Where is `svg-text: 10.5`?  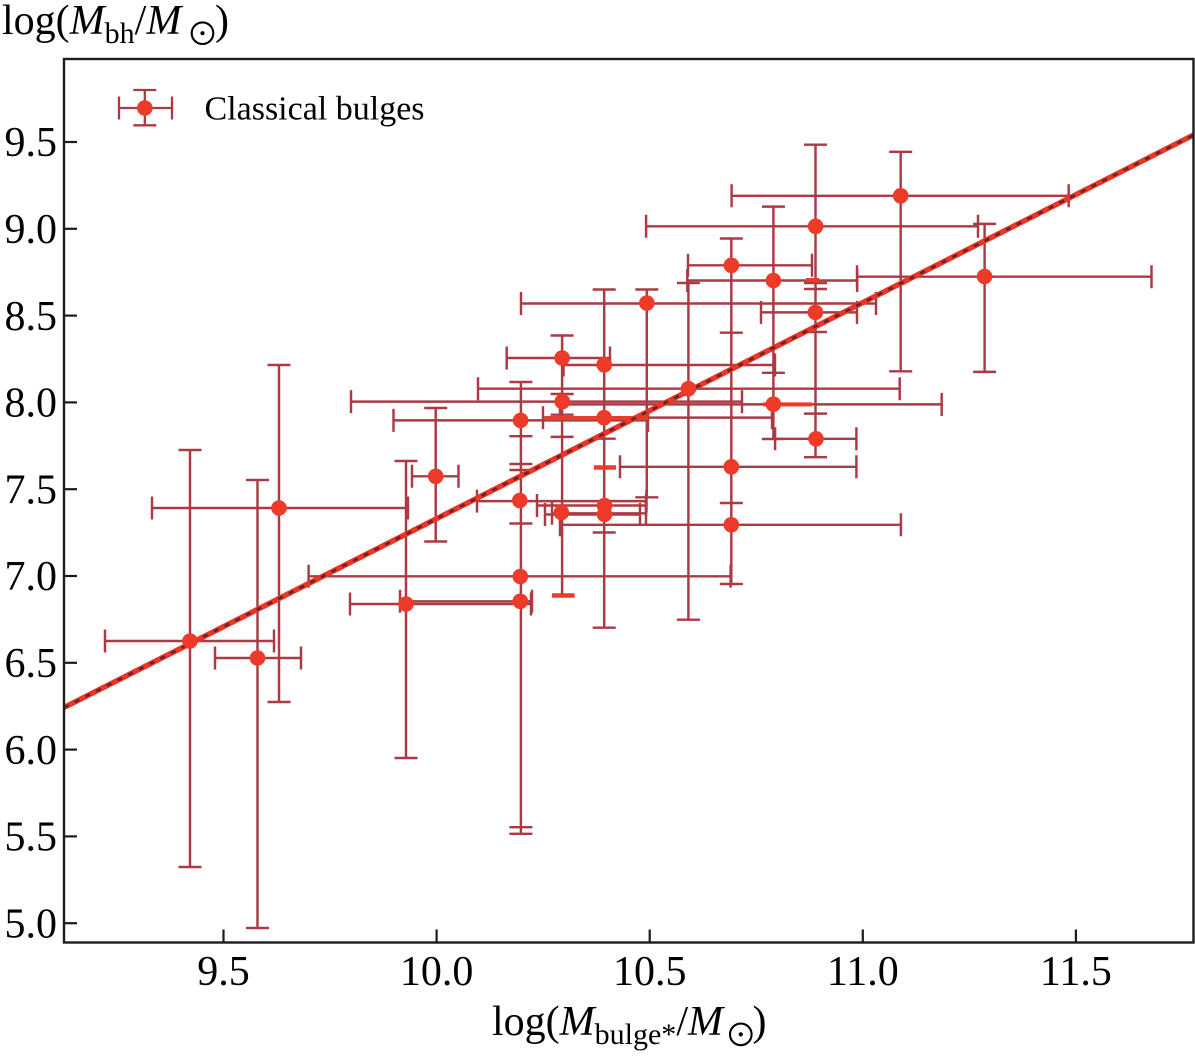
svg-text: 10.5 is located at coordinates (650, 972).